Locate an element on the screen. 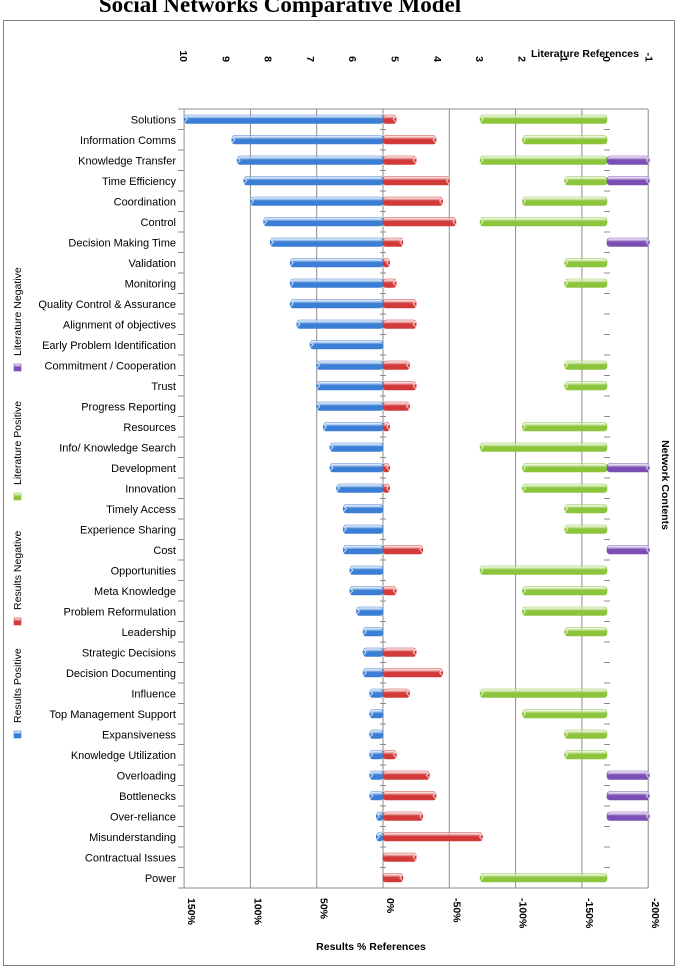  category-label: Quality Control & Assurance is located at coordinates (107, 305).